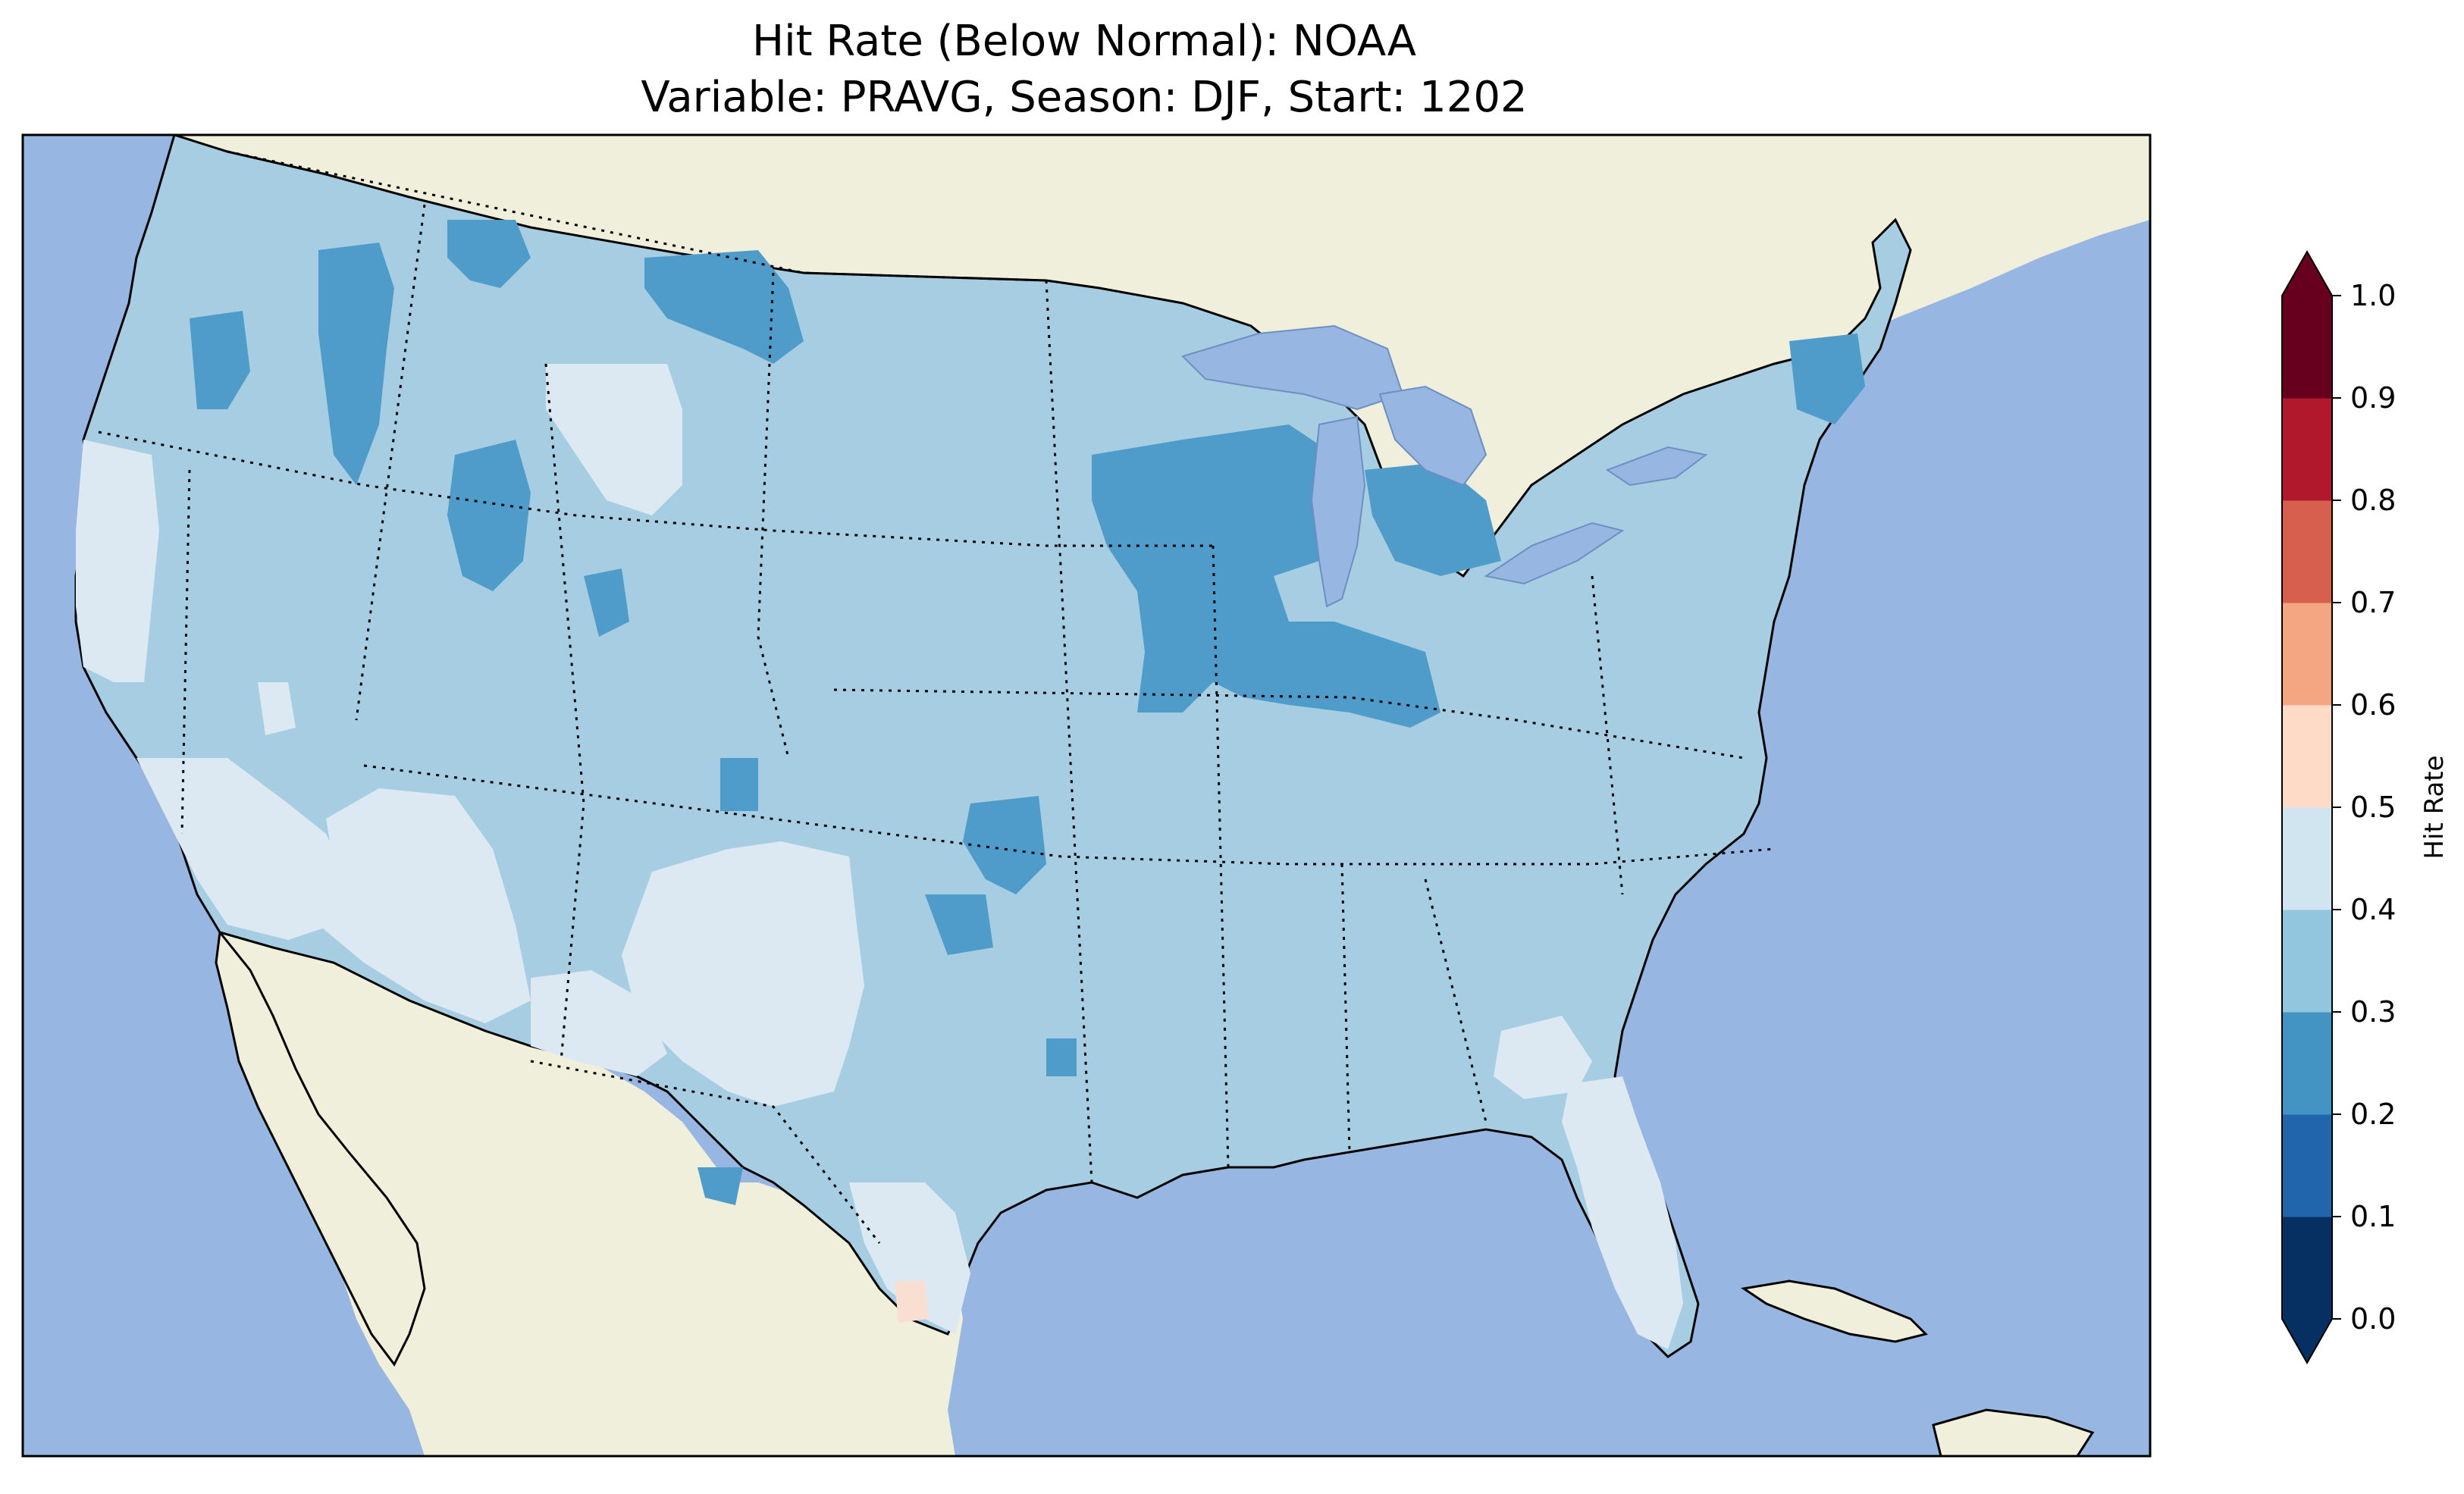 This screenshot has height=1494, width=2464. Describe the element at coordinates (2373, 1216) in the screenshot. I see `colorbar-tick-label: 0.1` at that location.